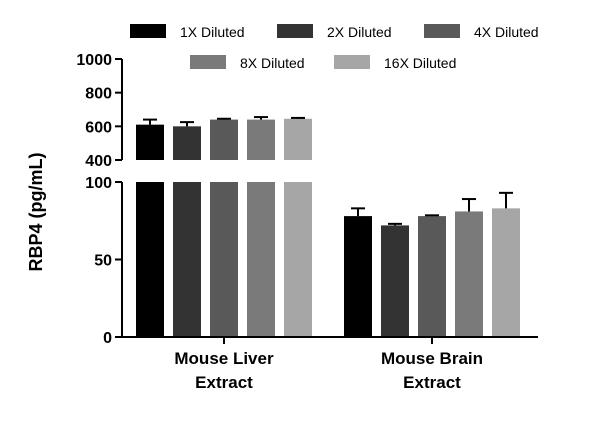 This screenshot has height=425, width=600. What do you see at coordinates (36, 211) in the screenshot?
I see `y-axis-title: RBP4 (pg/mL)` at bounding box center [36, 211].